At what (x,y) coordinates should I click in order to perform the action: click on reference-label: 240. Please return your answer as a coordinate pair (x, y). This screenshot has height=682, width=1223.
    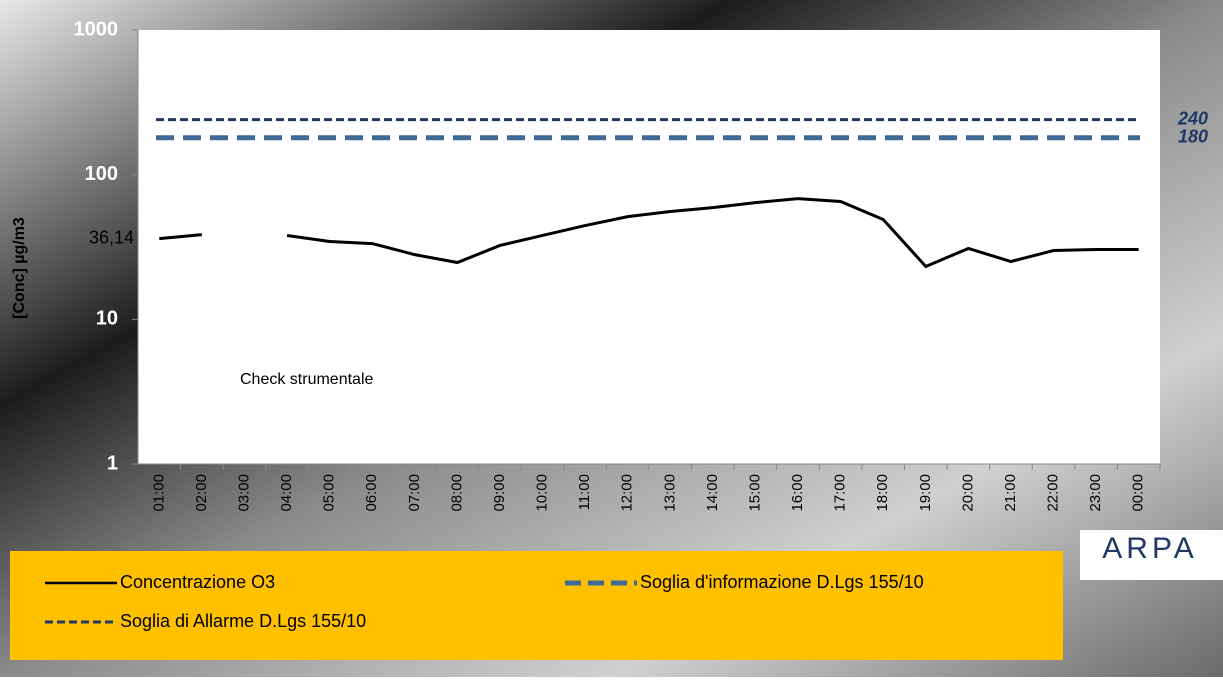
    Looking at the image, I should click on (1192, 118).